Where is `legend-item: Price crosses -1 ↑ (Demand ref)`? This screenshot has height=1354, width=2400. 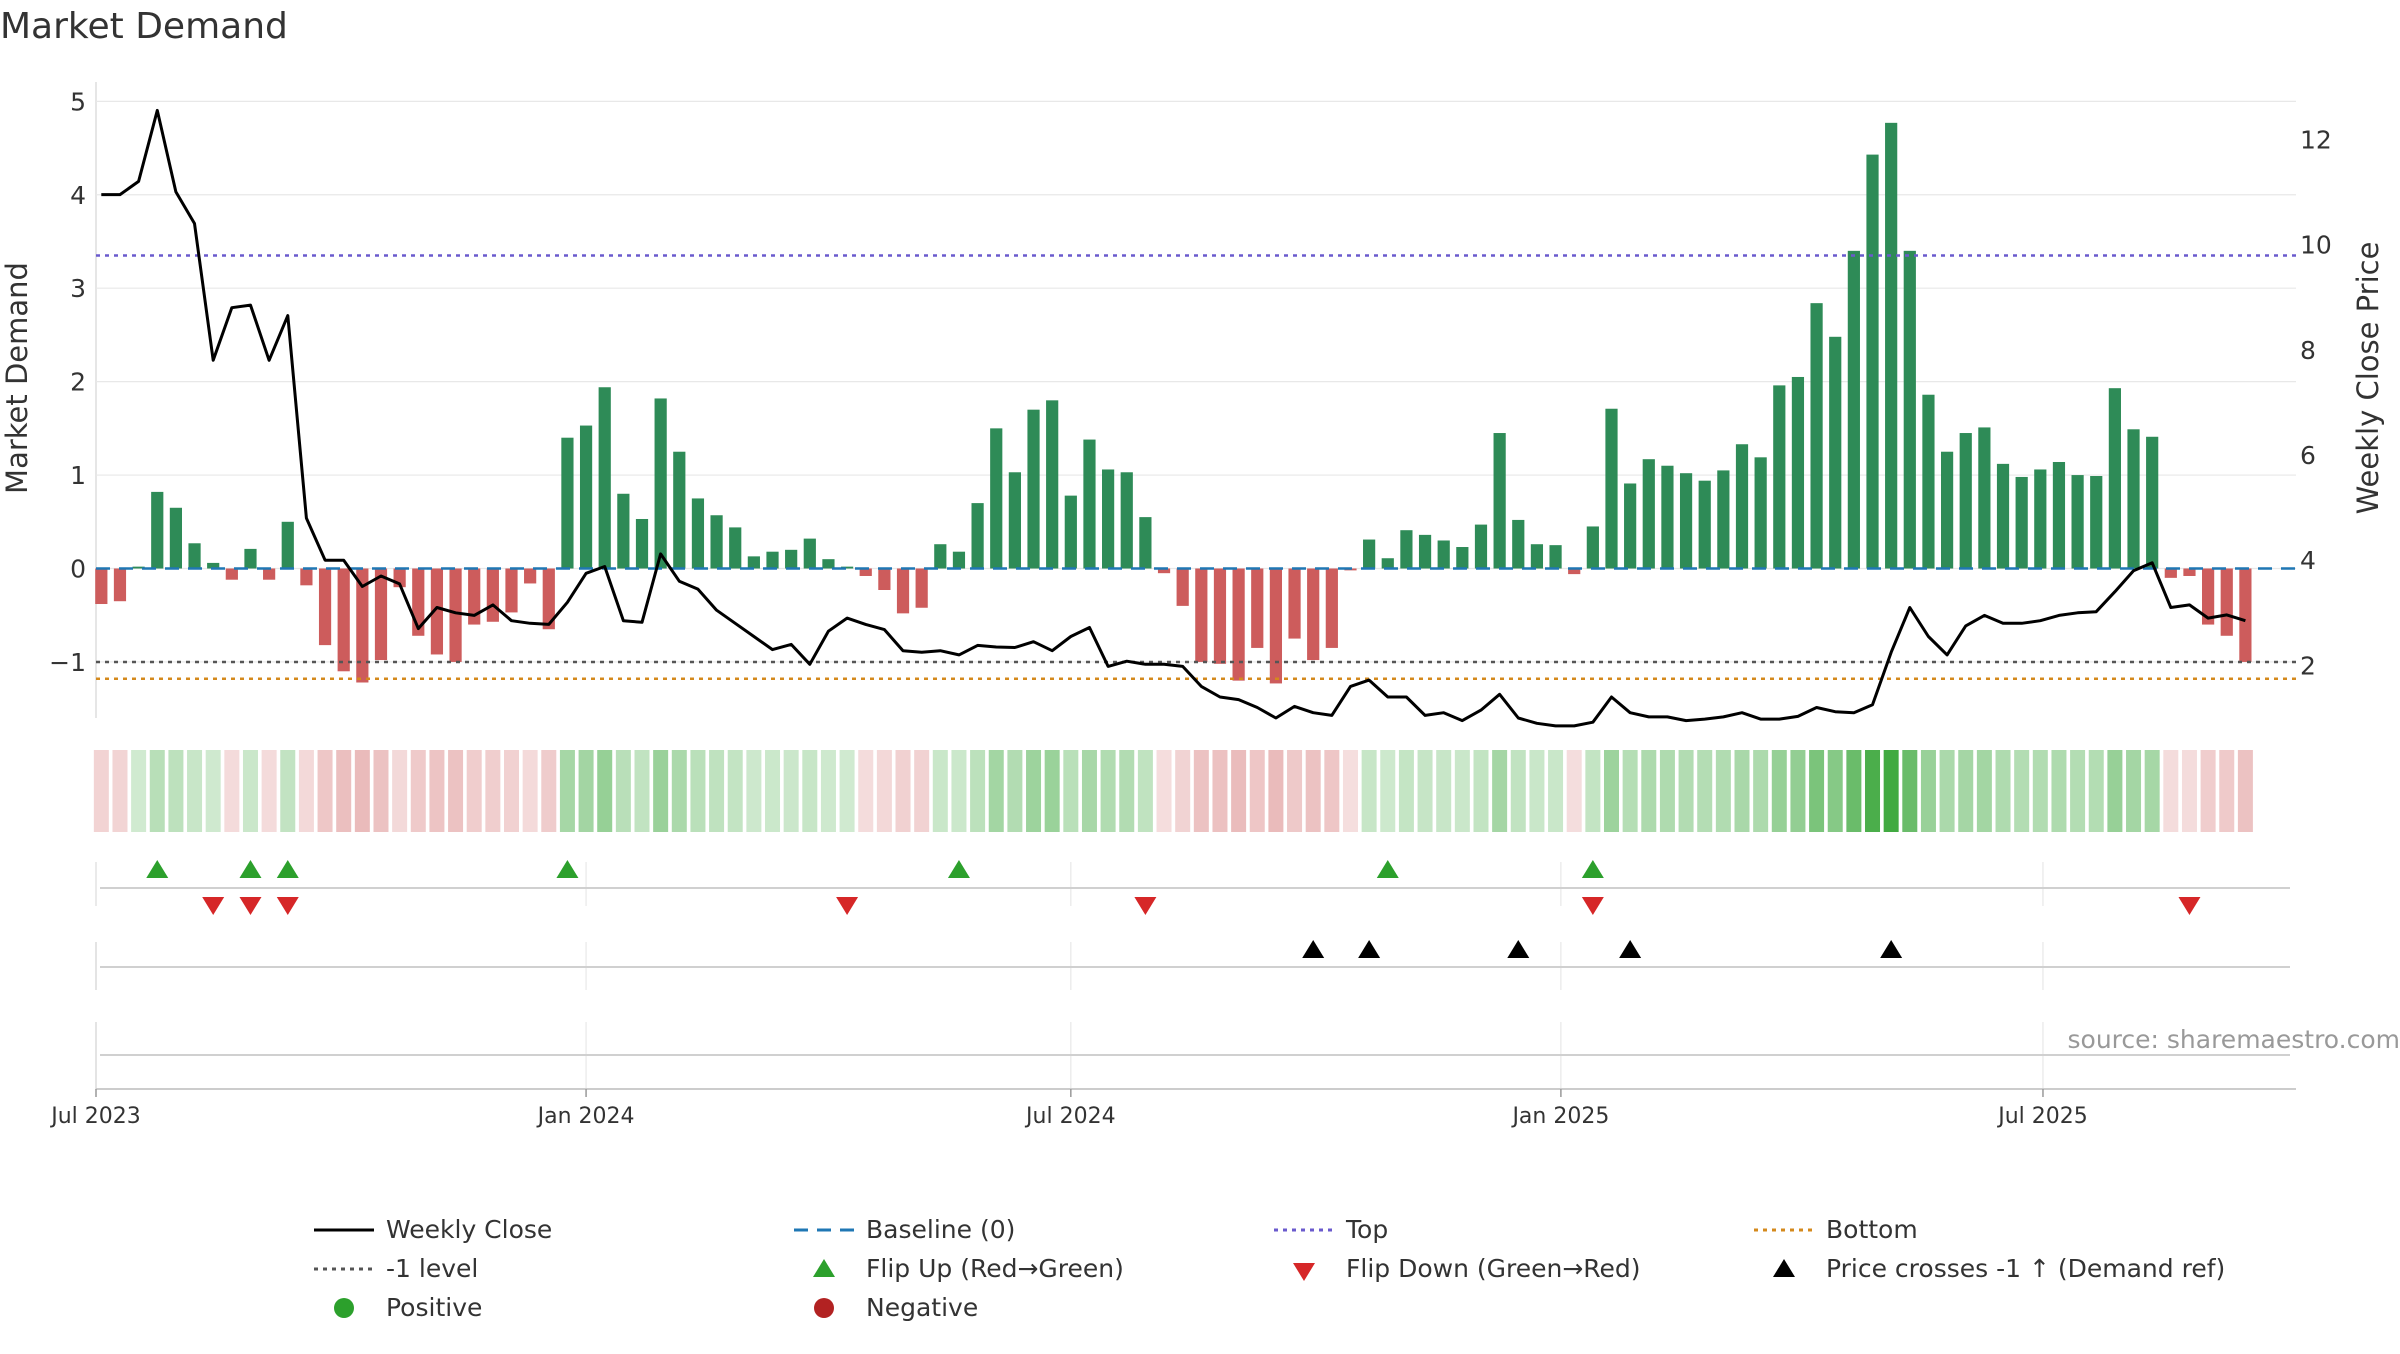 legend-item: Price crosses -1 ↑ (Demand ref) is located at coordinates (1999, 1268).